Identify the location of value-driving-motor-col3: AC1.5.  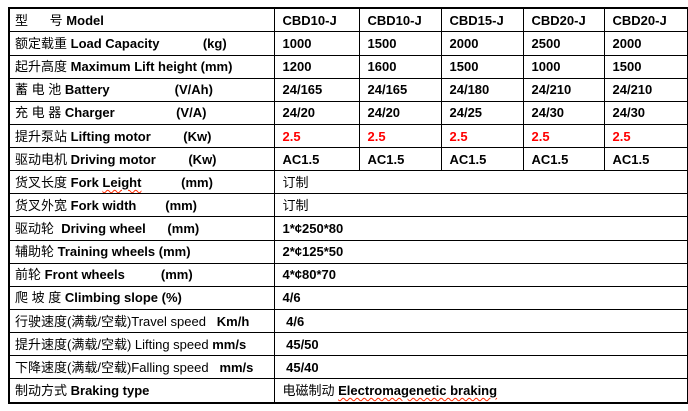
(482, 159).